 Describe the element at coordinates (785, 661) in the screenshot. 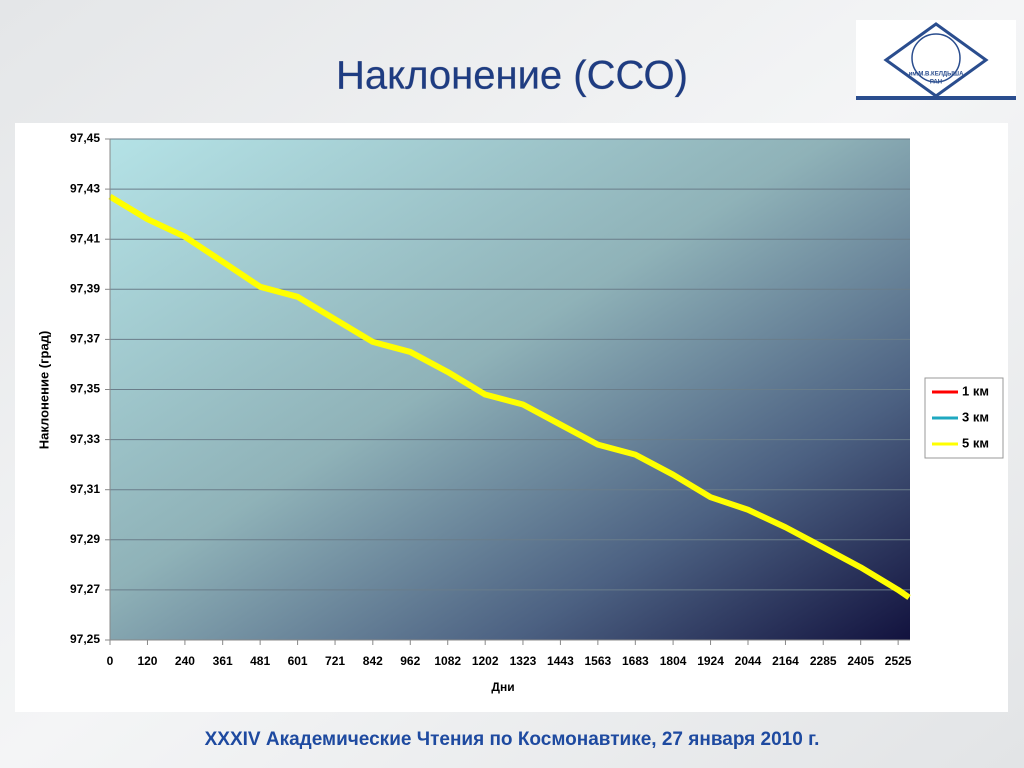

I see `x-tick-label: 2164` at that location.